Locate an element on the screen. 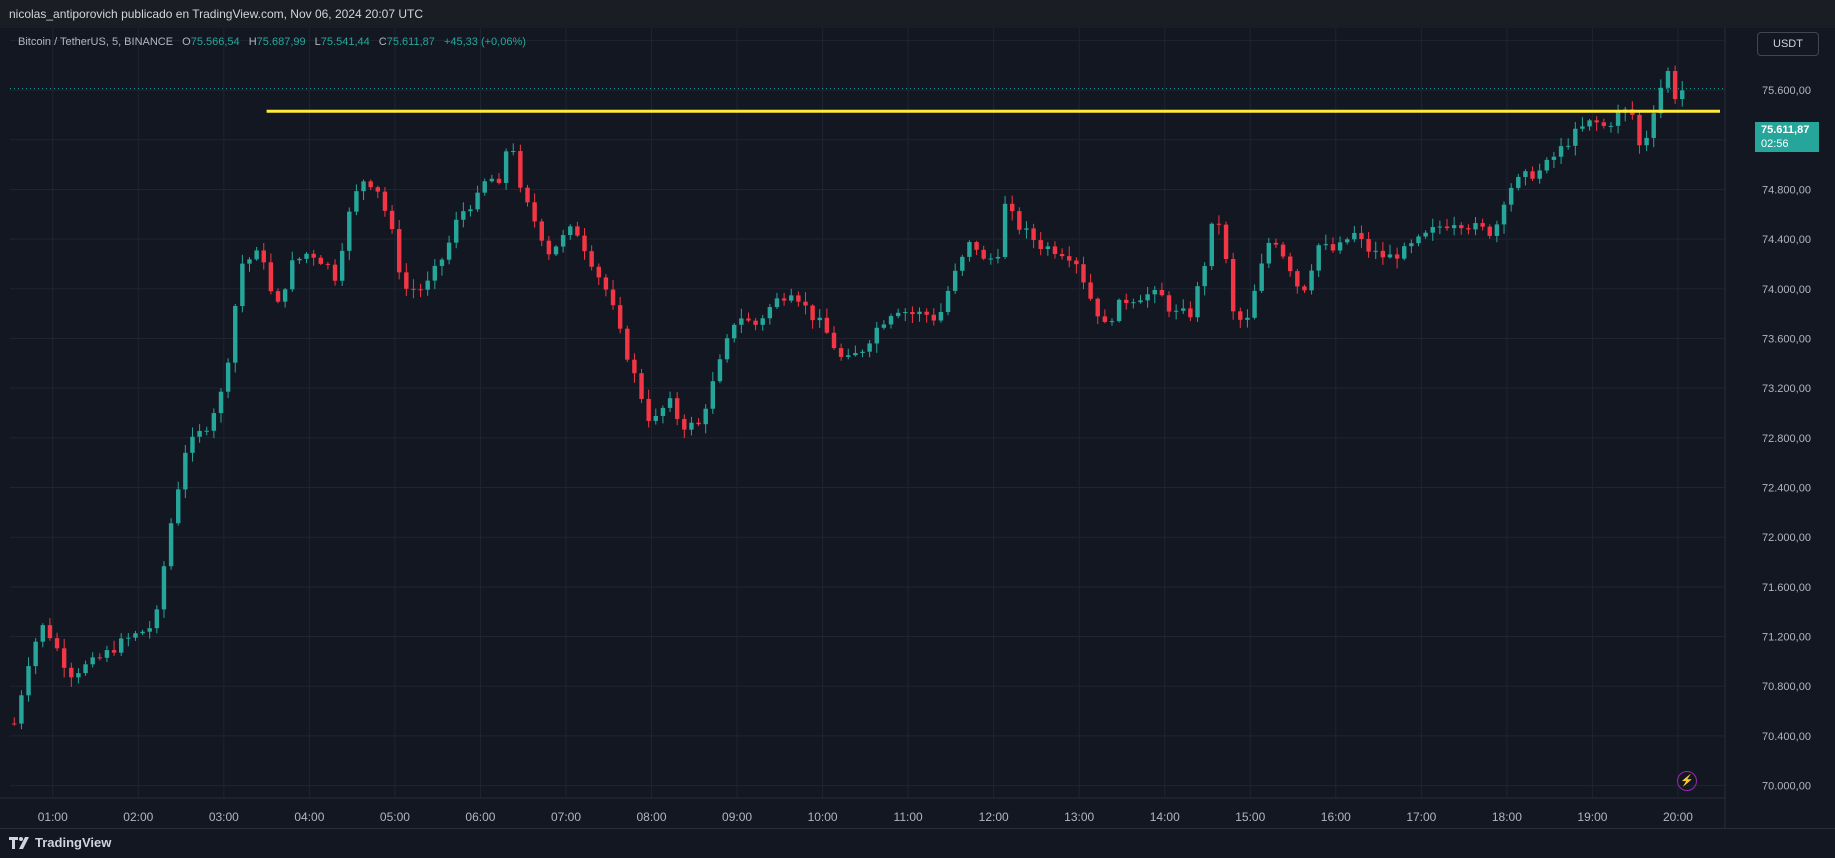 Image resolution: width=1835 pixels, height=858 pixels. symbol-label: Bitcoin / TetherUS, 5, BINANCE is located at coordinates (96, 42).